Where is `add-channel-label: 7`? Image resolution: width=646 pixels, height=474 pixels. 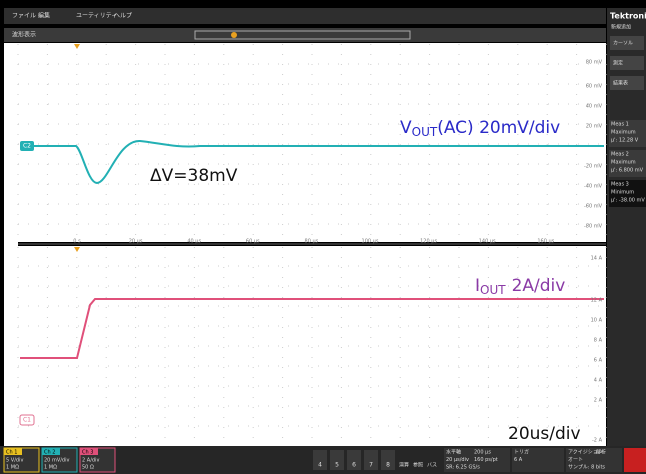 add-channel-label: 7 is located at coordinates (371, 465).